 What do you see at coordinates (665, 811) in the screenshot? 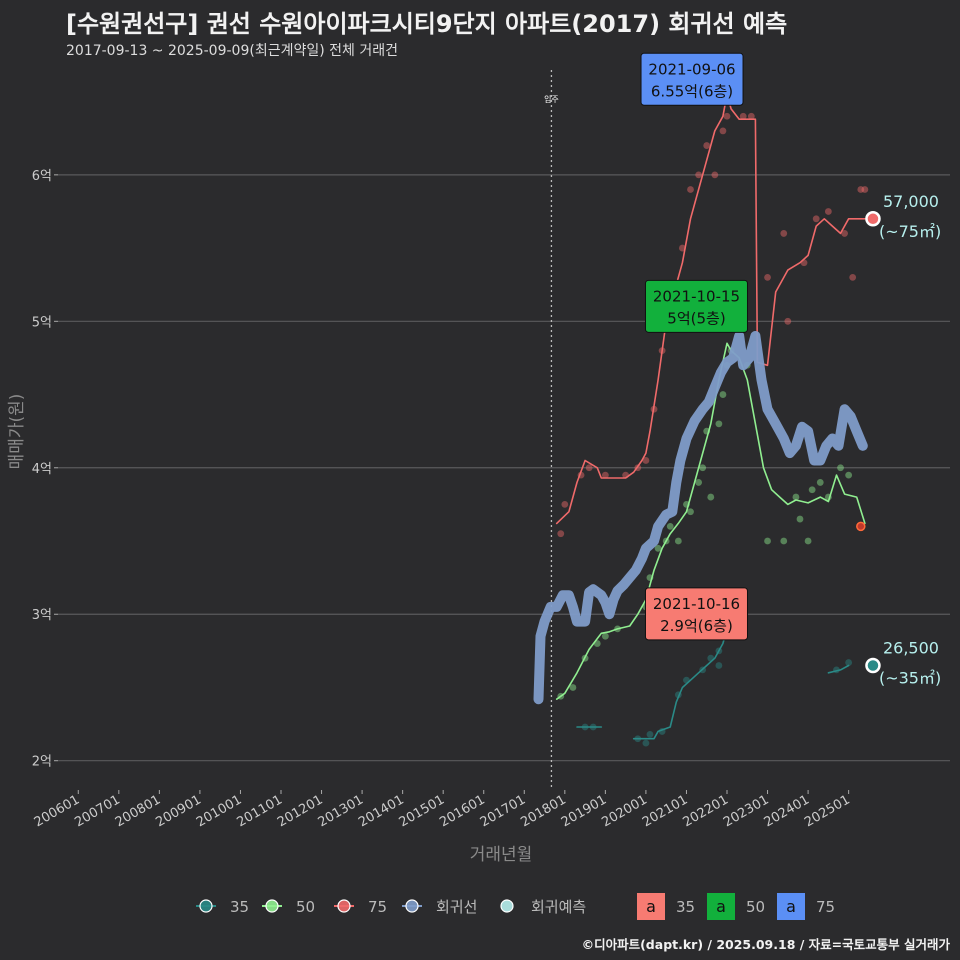
I see `x-tick-label: 202101` at bounding box center [665, 811].